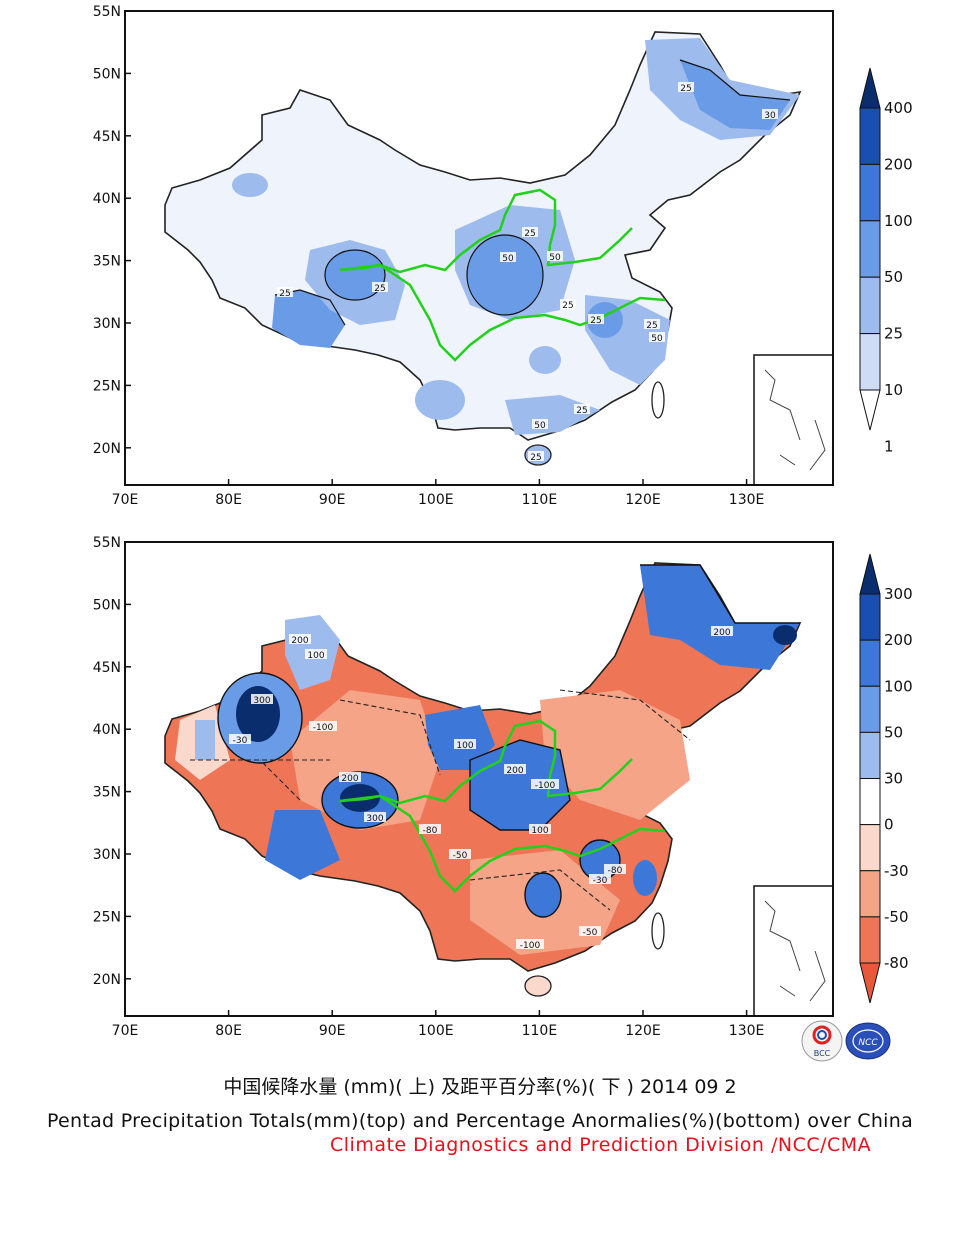  What do you see at coordinates (332, 1031) in the screenshot?
I see `lon-label: 90E` at bounding box center [332, 1031].